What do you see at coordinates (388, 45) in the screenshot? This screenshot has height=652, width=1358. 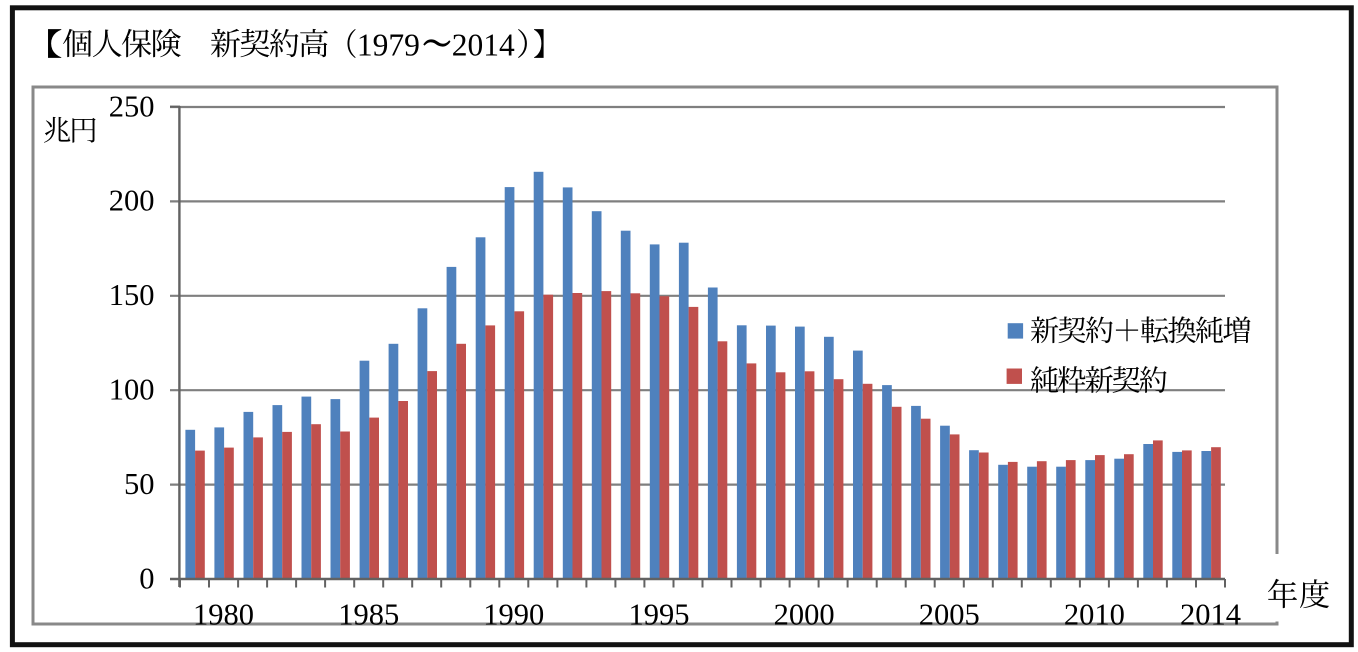 I see `svg-text: 1979` at bounding box center [388, 45].